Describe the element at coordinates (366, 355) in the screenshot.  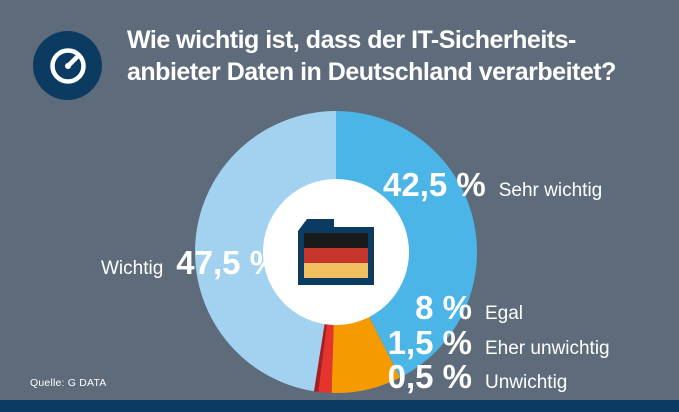
I see `donut-segment-egal` at that location.